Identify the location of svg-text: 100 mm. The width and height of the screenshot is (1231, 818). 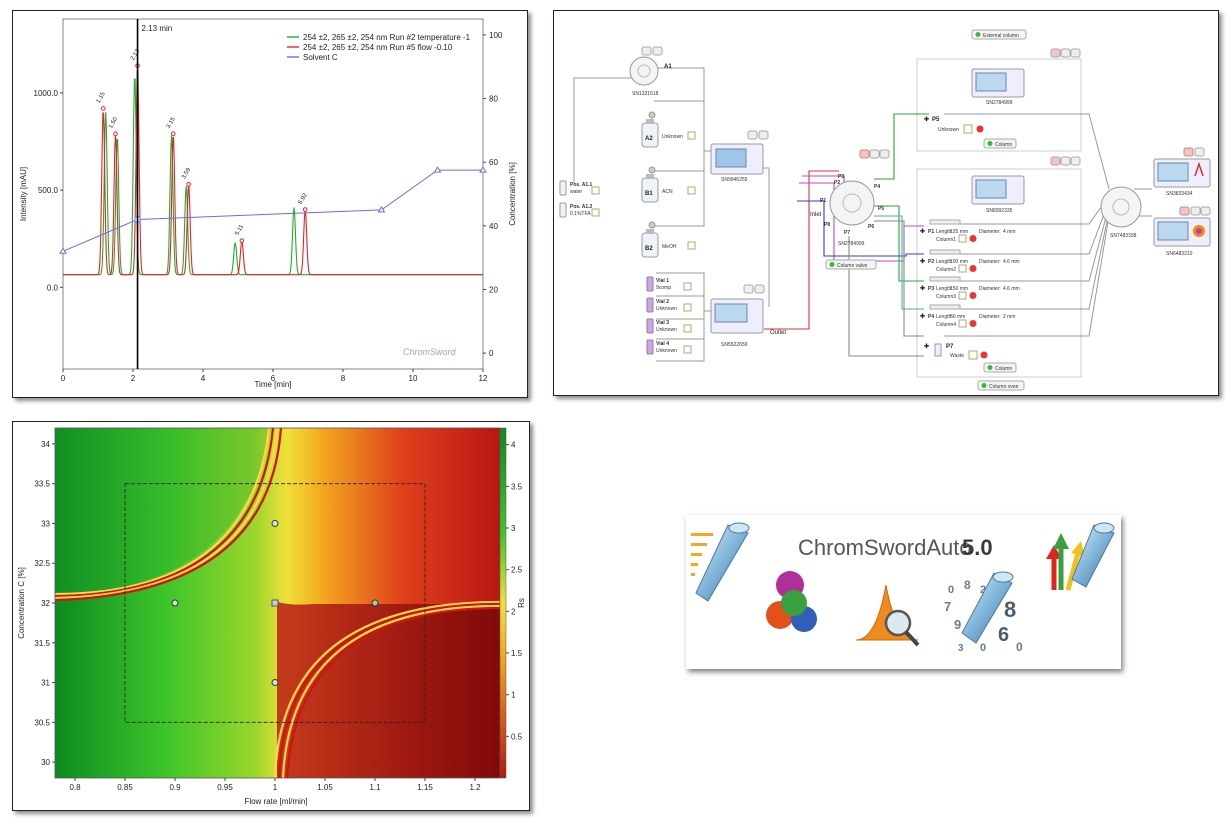
(959, 262).